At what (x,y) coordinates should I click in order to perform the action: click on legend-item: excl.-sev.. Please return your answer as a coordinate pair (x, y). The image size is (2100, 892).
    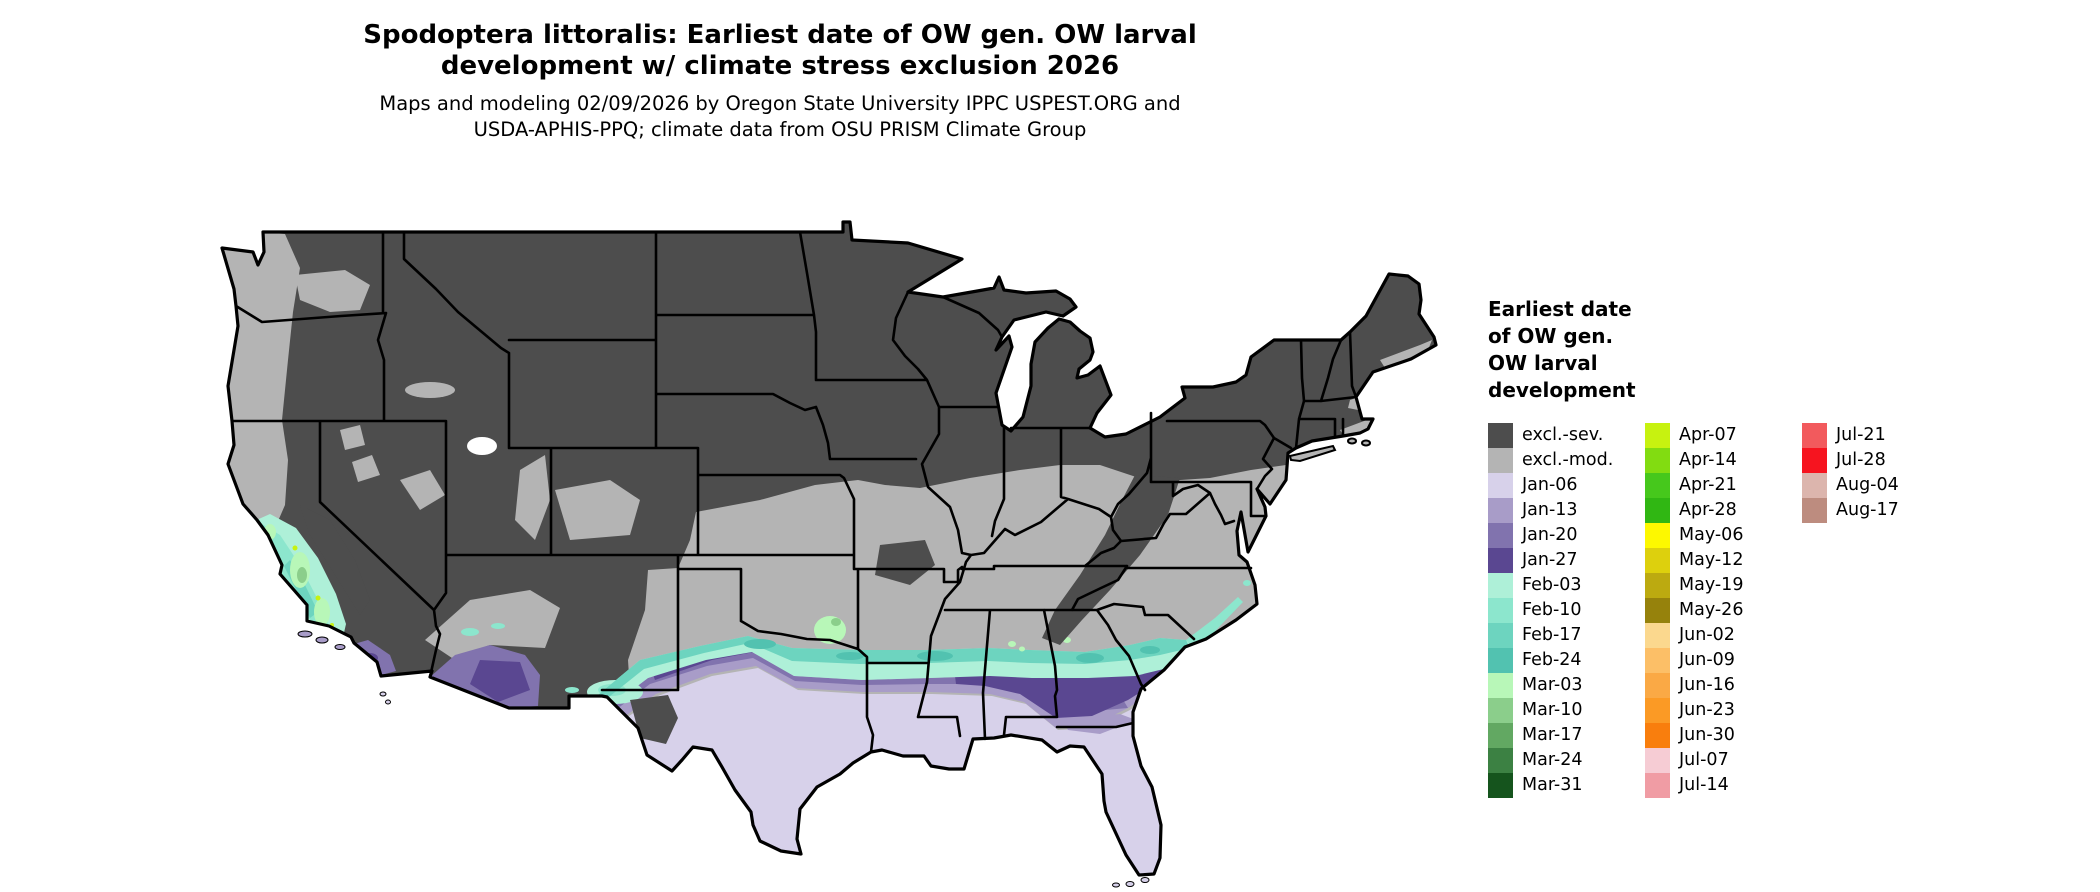
    Looking at the image, I should click on (1566, 435).